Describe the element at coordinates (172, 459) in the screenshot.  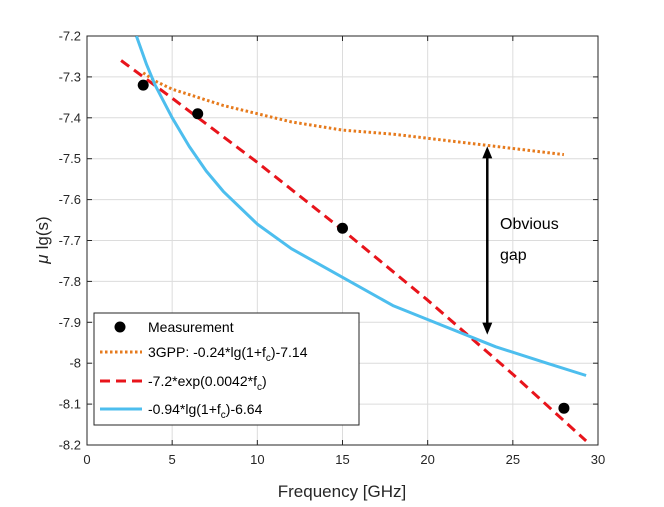
I see `x-tick-label: 5` at that location.